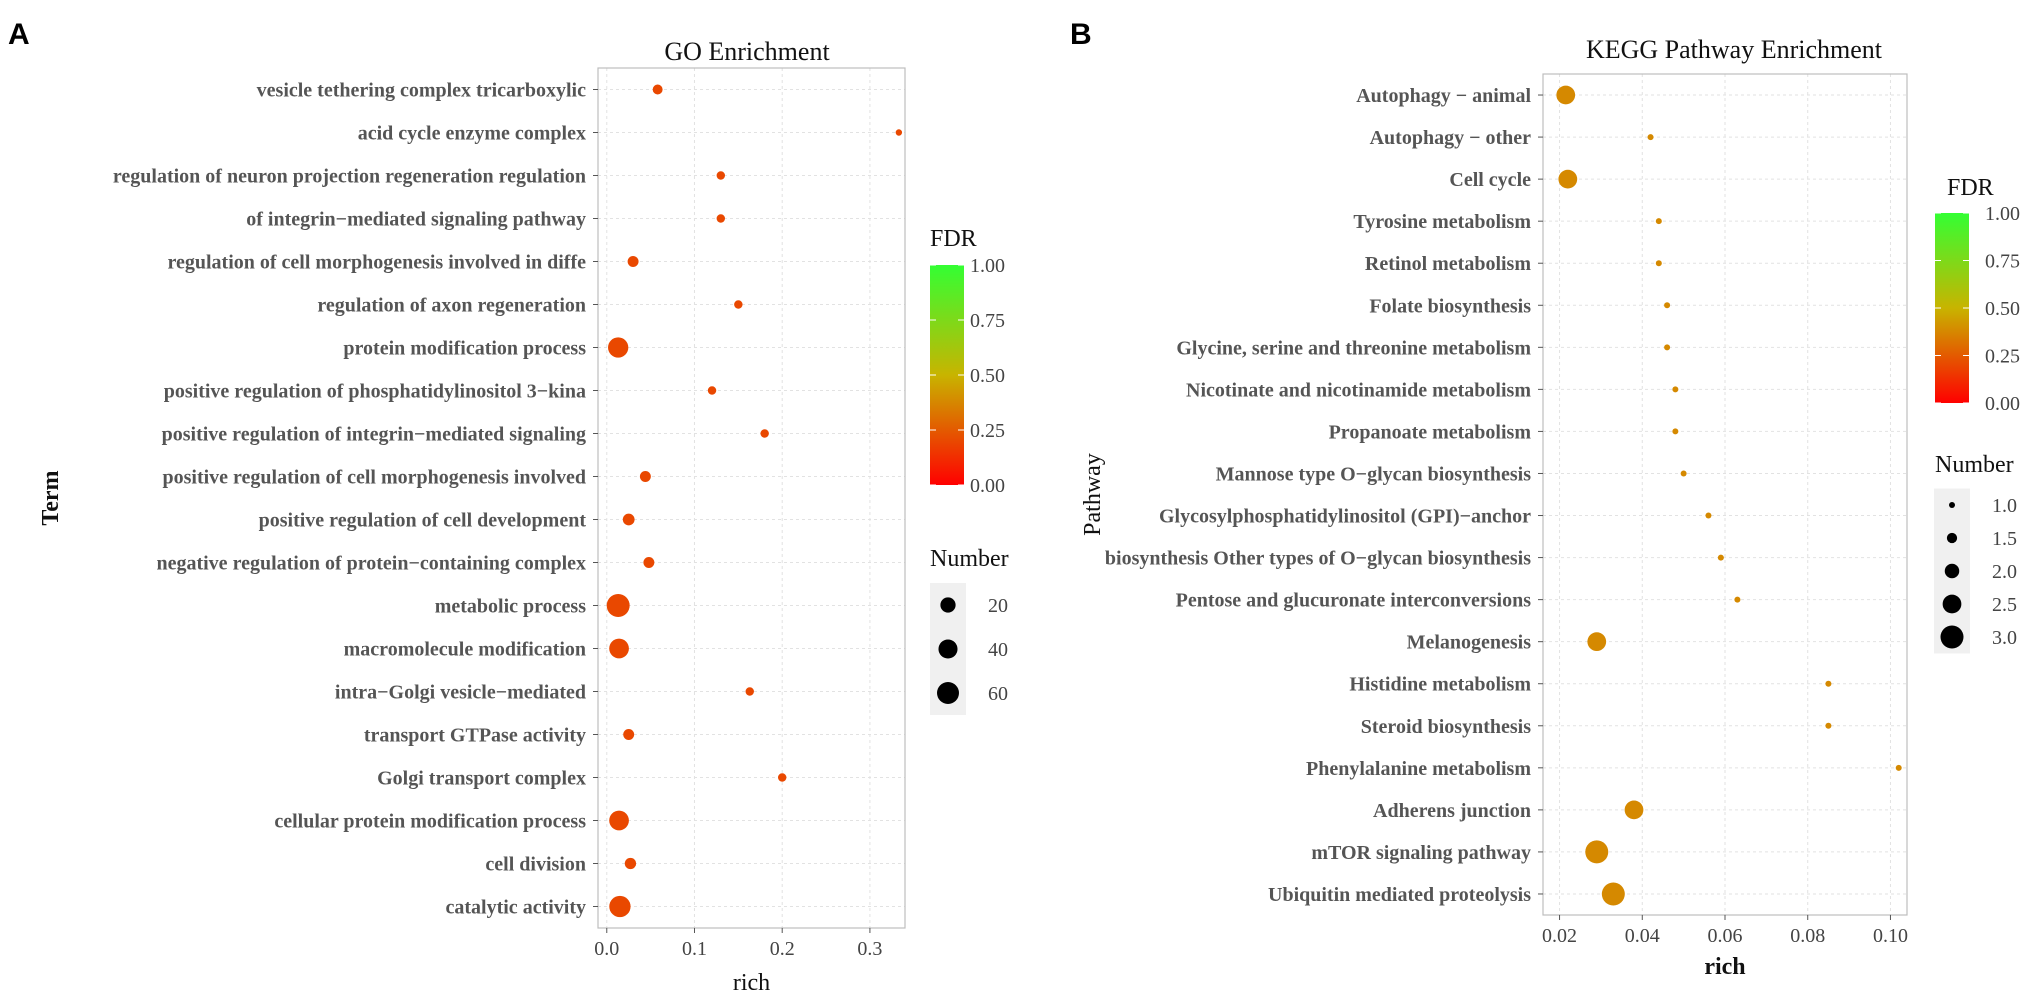 This screenshot has height=996, width=2033. Describe the element at coordinates (472, 134) in the screenshot. I see `go-term-label: acid cycle enzyme complex` at that location.